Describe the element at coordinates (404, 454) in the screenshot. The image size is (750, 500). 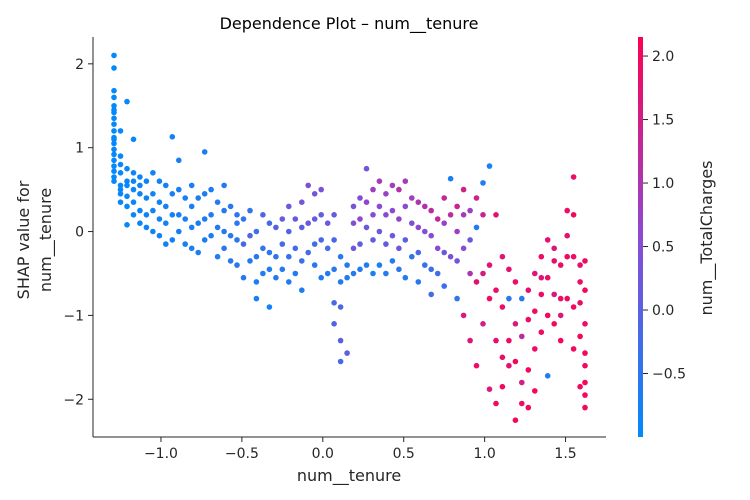
I see `x-tick-label: 0.5` at that location.